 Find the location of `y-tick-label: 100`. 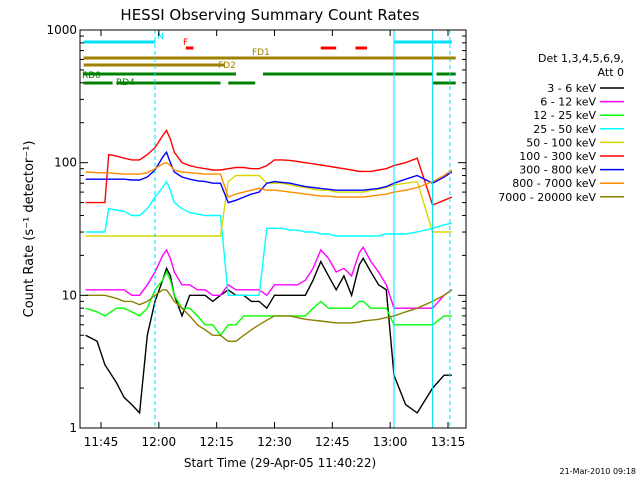

y-tick-label: 100 is located at coordinates (65, 163).